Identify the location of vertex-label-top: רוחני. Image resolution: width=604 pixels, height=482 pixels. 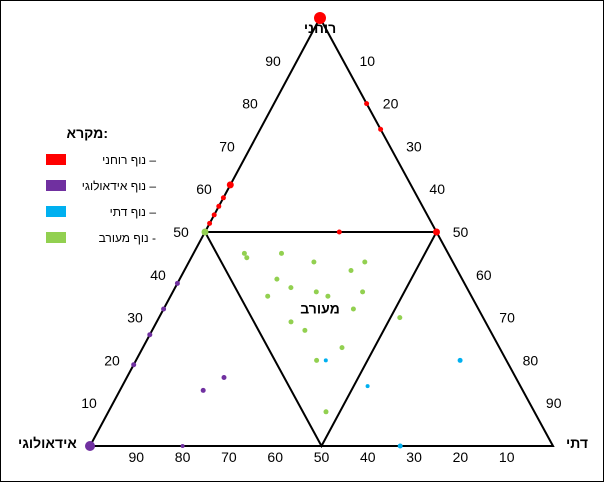
(320, 28).